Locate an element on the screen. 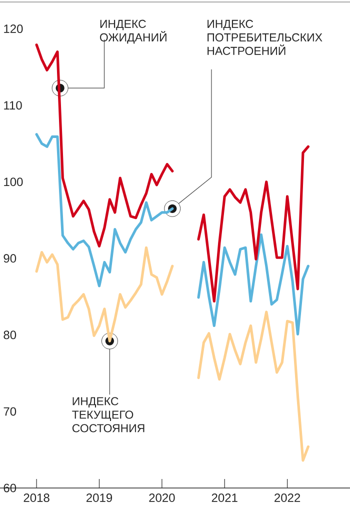  y-tick-label: 110 is located at coordinates (13, 105).